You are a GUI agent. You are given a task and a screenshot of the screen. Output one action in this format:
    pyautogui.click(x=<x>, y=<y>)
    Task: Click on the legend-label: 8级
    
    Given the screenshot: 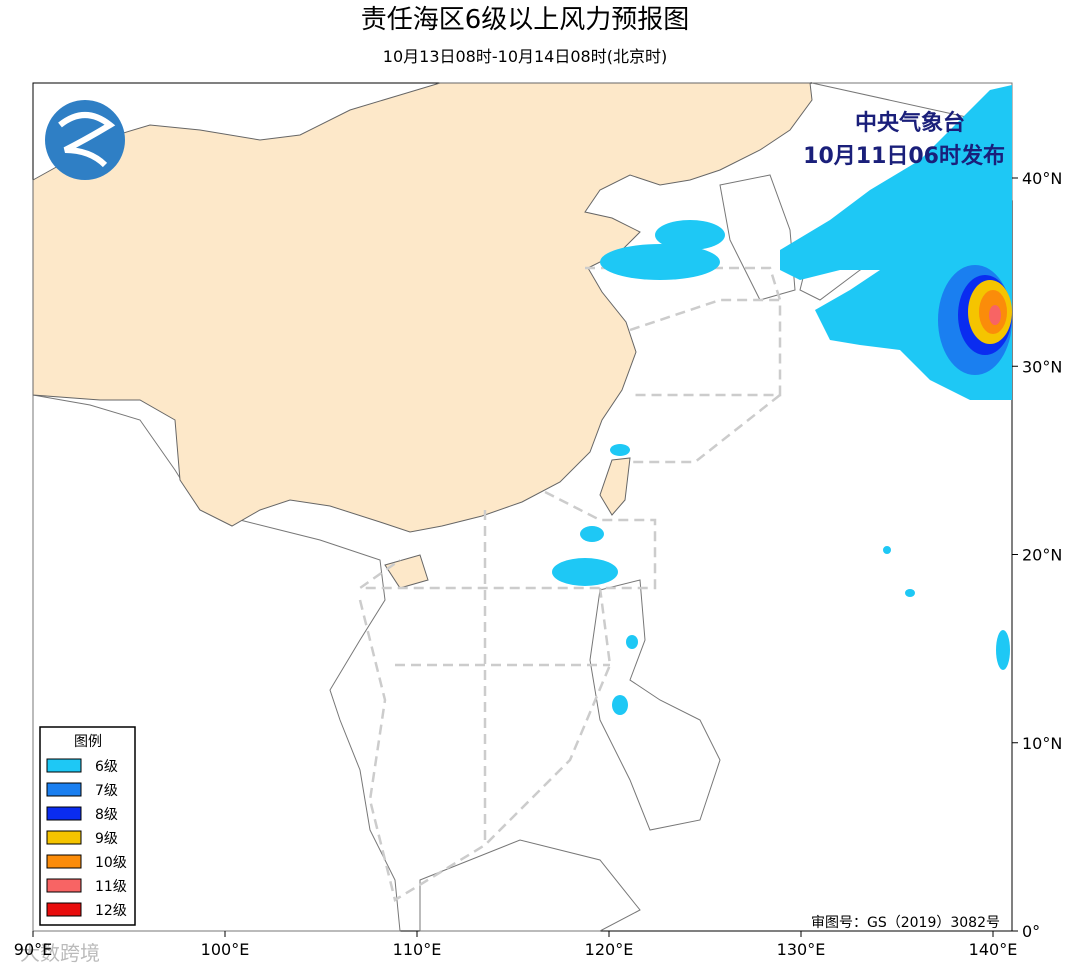 What is the action you would take?
    pyautogui.click(x=106, y=815)
    